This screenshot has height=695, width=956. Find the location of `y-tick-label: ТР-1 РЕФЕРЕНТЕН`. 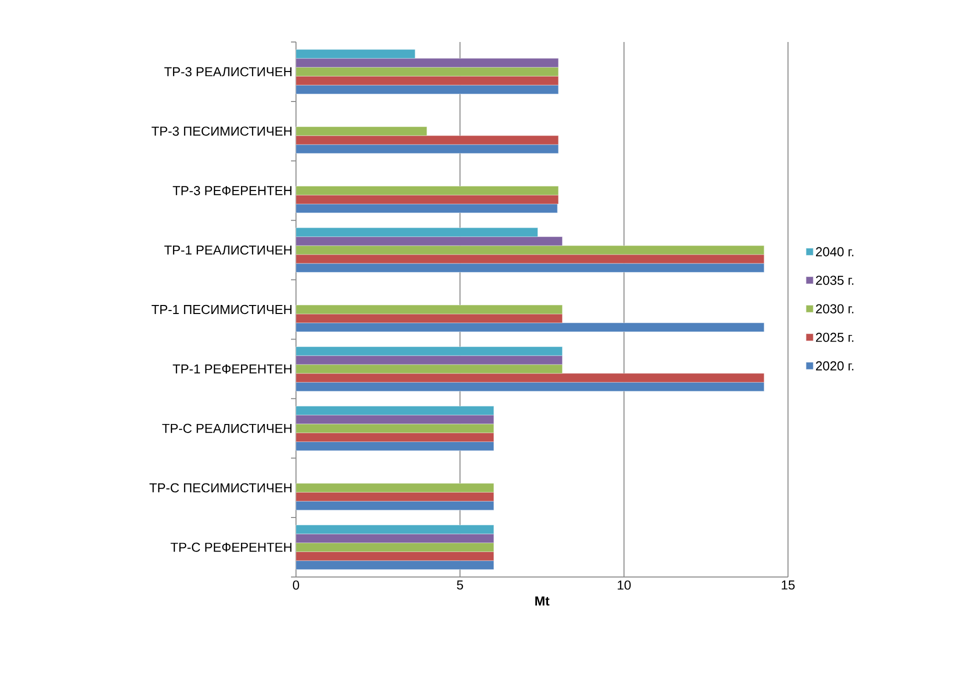

y-tick-label: ТР-1 РЕФЕРЕНТЕН is located at coordinates (232, 369).